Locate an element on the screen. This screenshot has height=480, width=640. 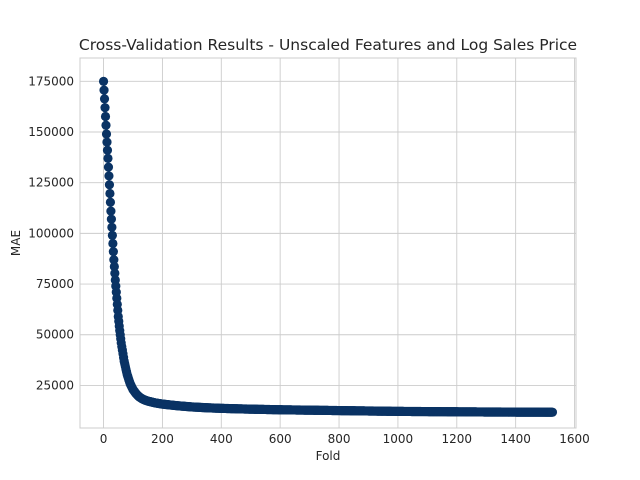
y-tick-label: 175000 is located at coordinates (51, 81).